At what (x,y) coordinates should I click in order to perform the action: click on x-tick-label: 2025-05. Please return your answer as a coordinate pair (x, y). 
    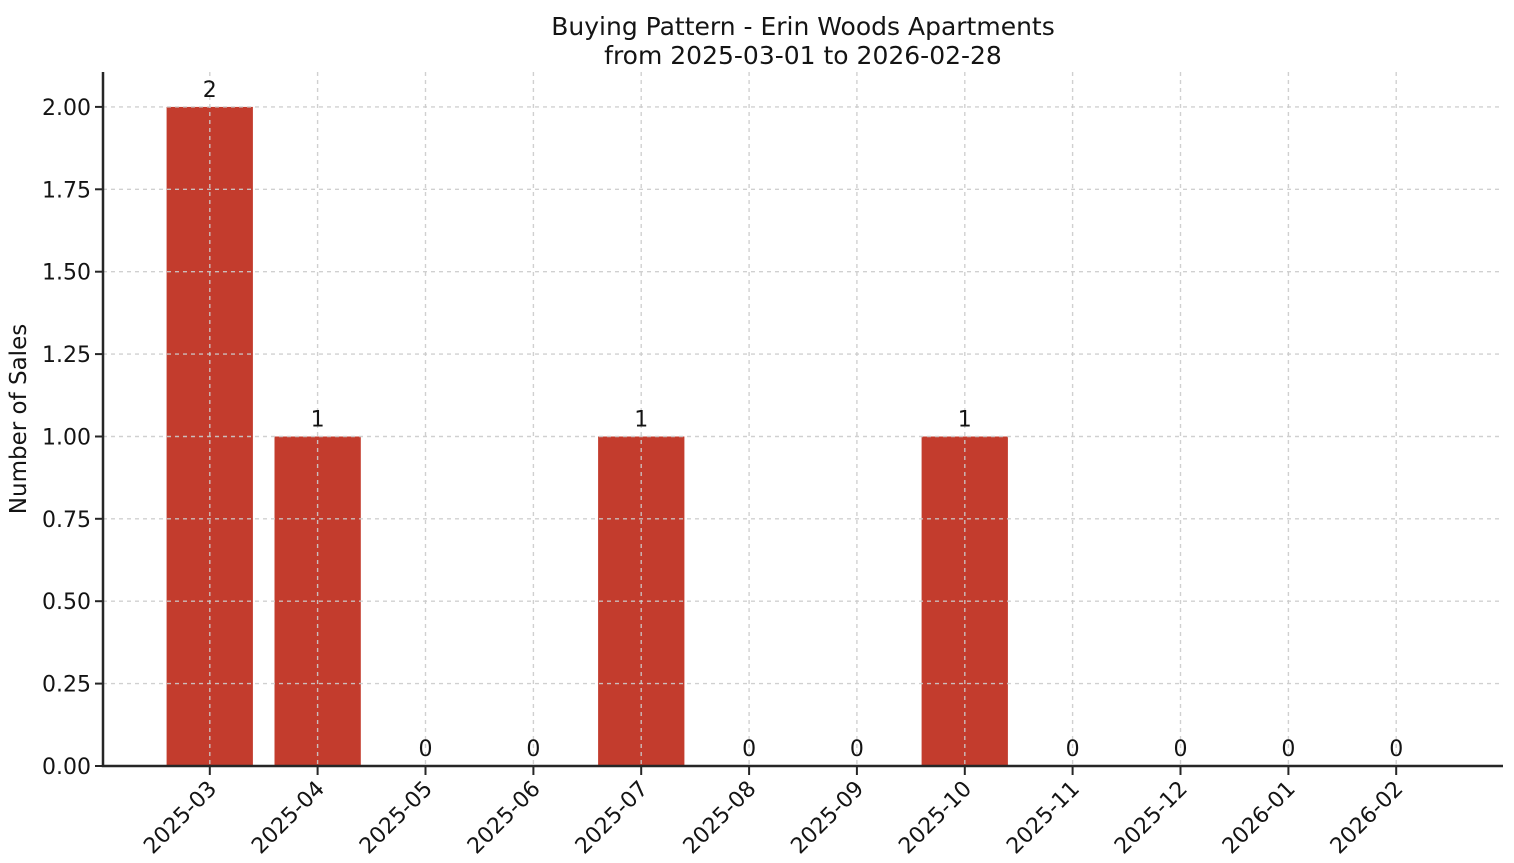
    Looking at the image, I should click on (396, 818).